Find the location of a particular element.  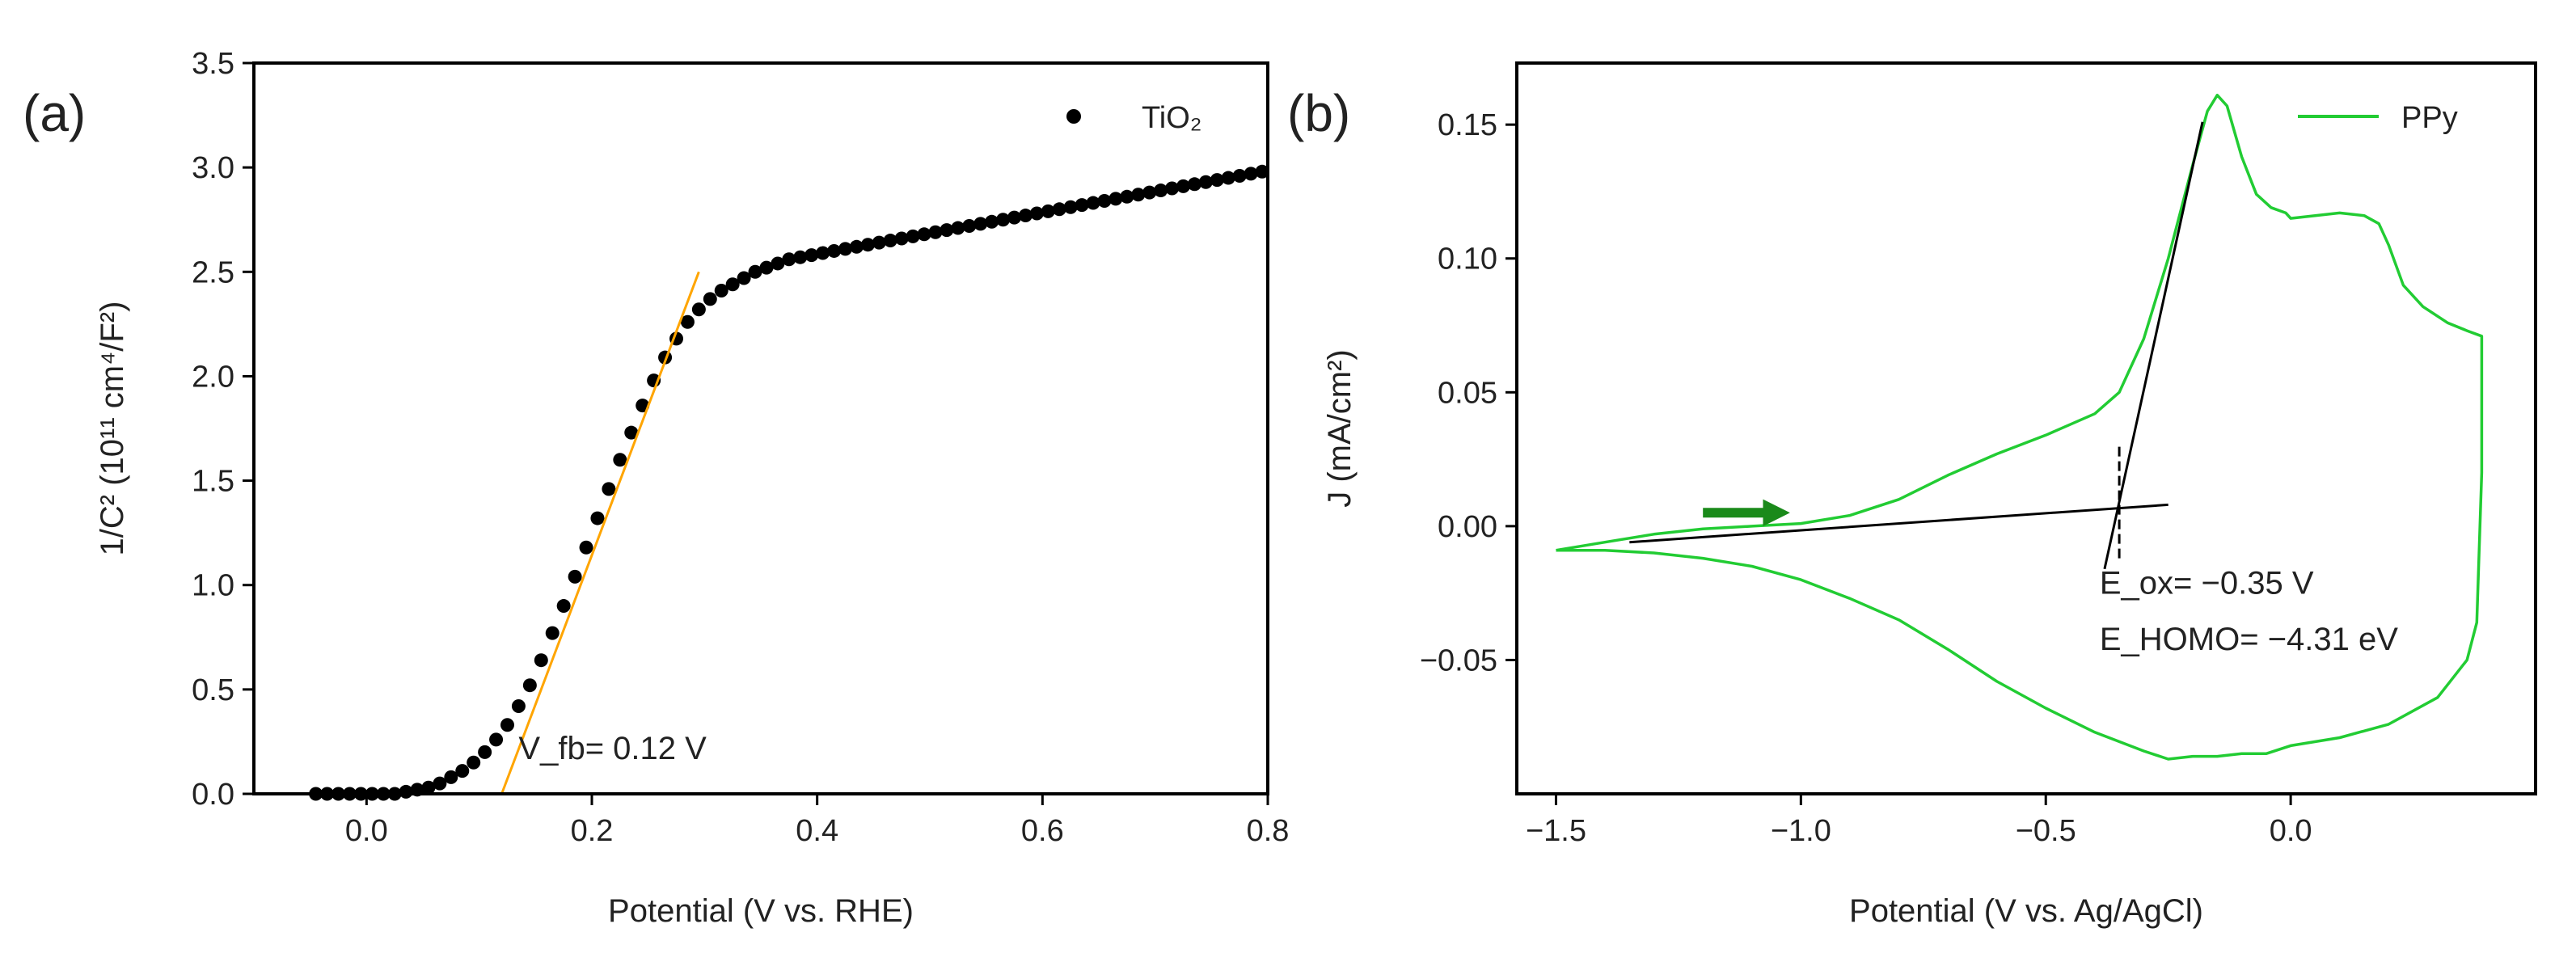

x-tick-label-b: −1.0 is located at coordinates (1801, 831).